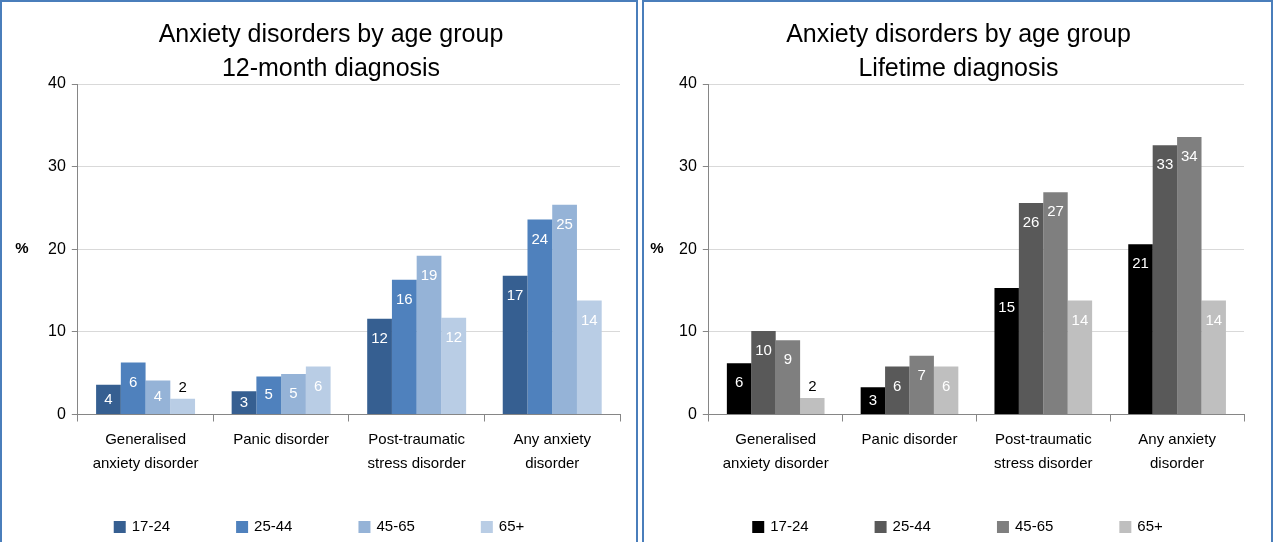  Describe the element at coordinates (763, 350) in the screenshot. I see `data-label: 10` at that location.